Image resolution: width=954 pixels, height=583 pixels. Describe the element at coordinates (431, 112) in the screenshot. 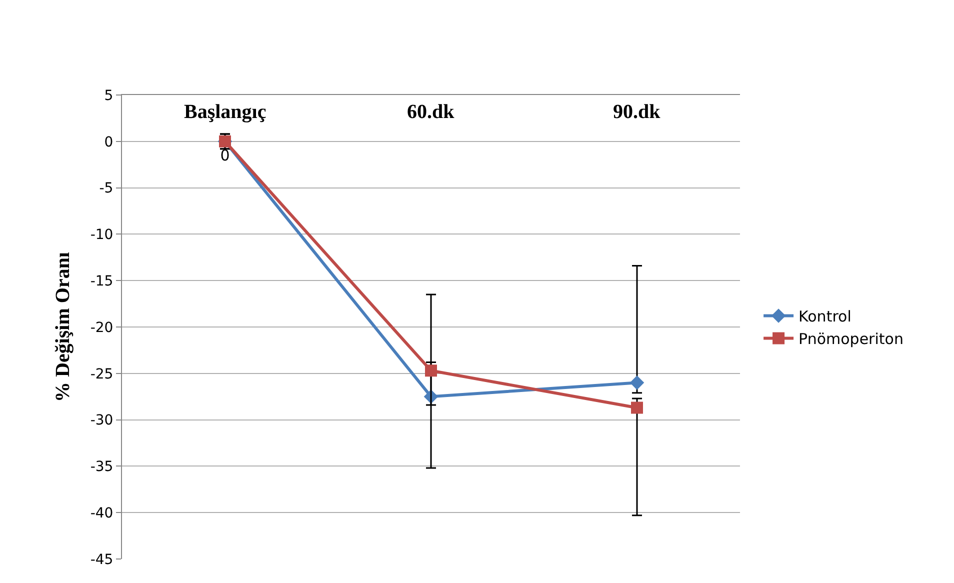

I see `x-tick-label: 60.dk` at that location.